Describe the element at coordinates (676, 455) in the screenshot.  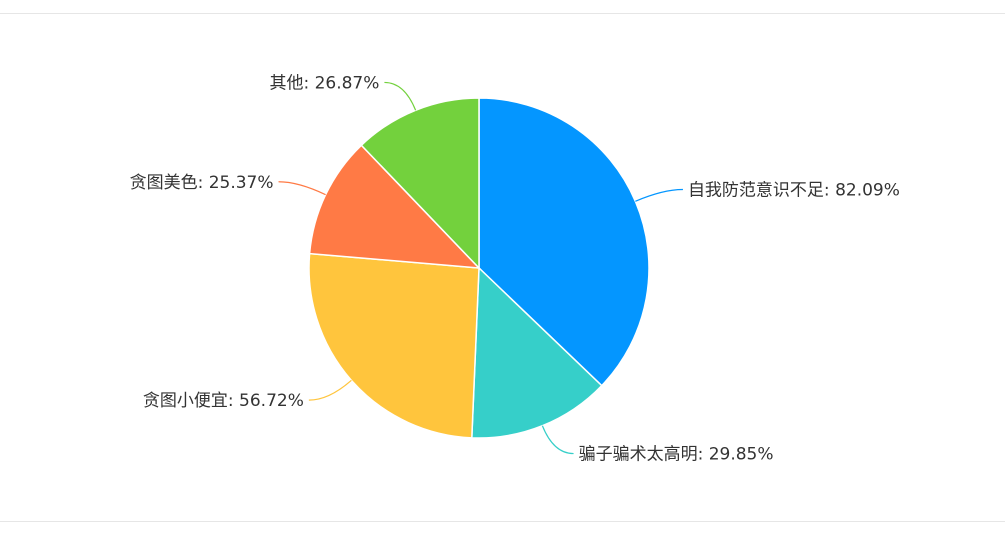
I see `slice-label: 骗子骗术太高明: 29.85%` at that location.